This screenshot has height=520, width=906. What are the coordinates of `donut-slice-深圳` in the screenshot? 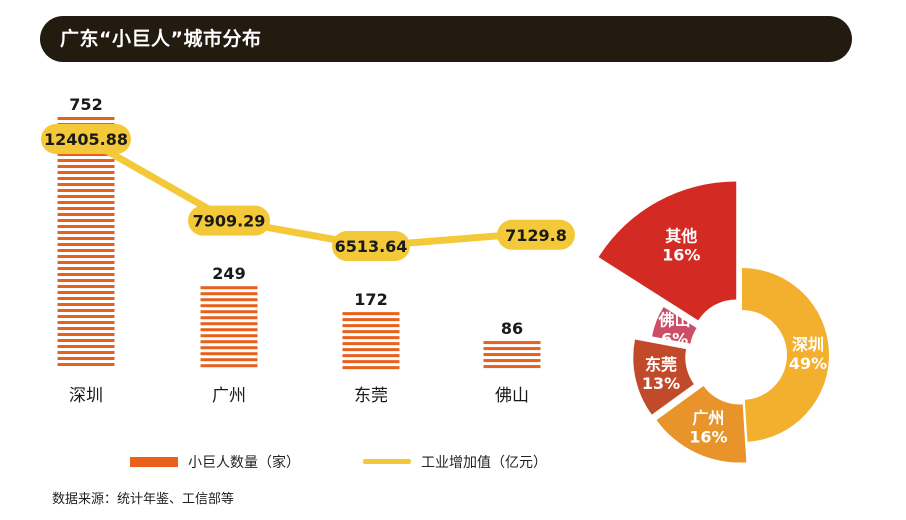 It's located at (785, 355).